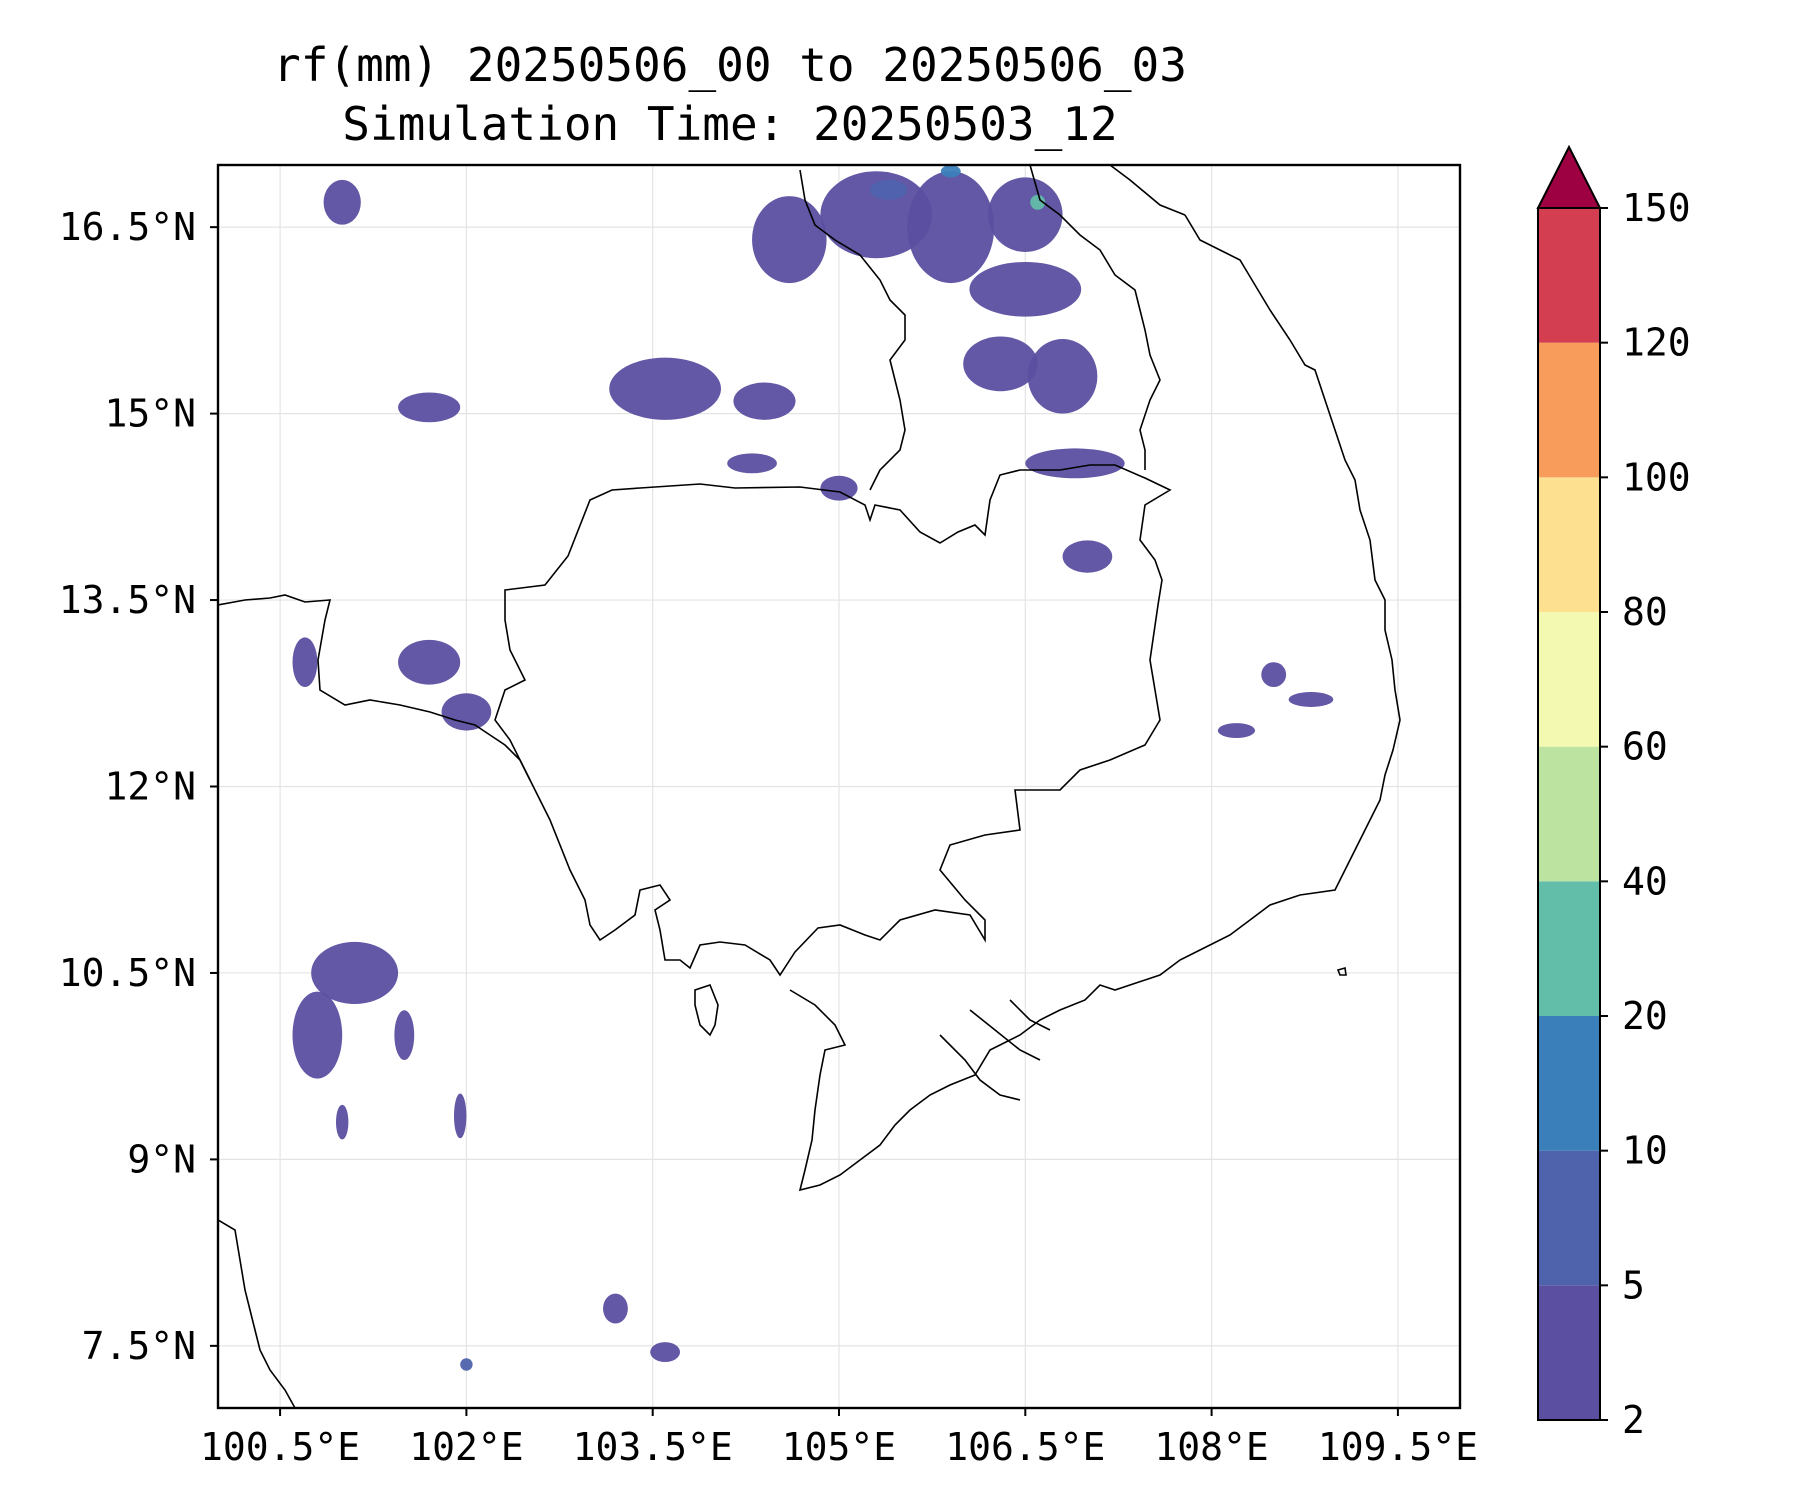  I want to click on colorbar-tick-label: 120, so click(1656, 343).